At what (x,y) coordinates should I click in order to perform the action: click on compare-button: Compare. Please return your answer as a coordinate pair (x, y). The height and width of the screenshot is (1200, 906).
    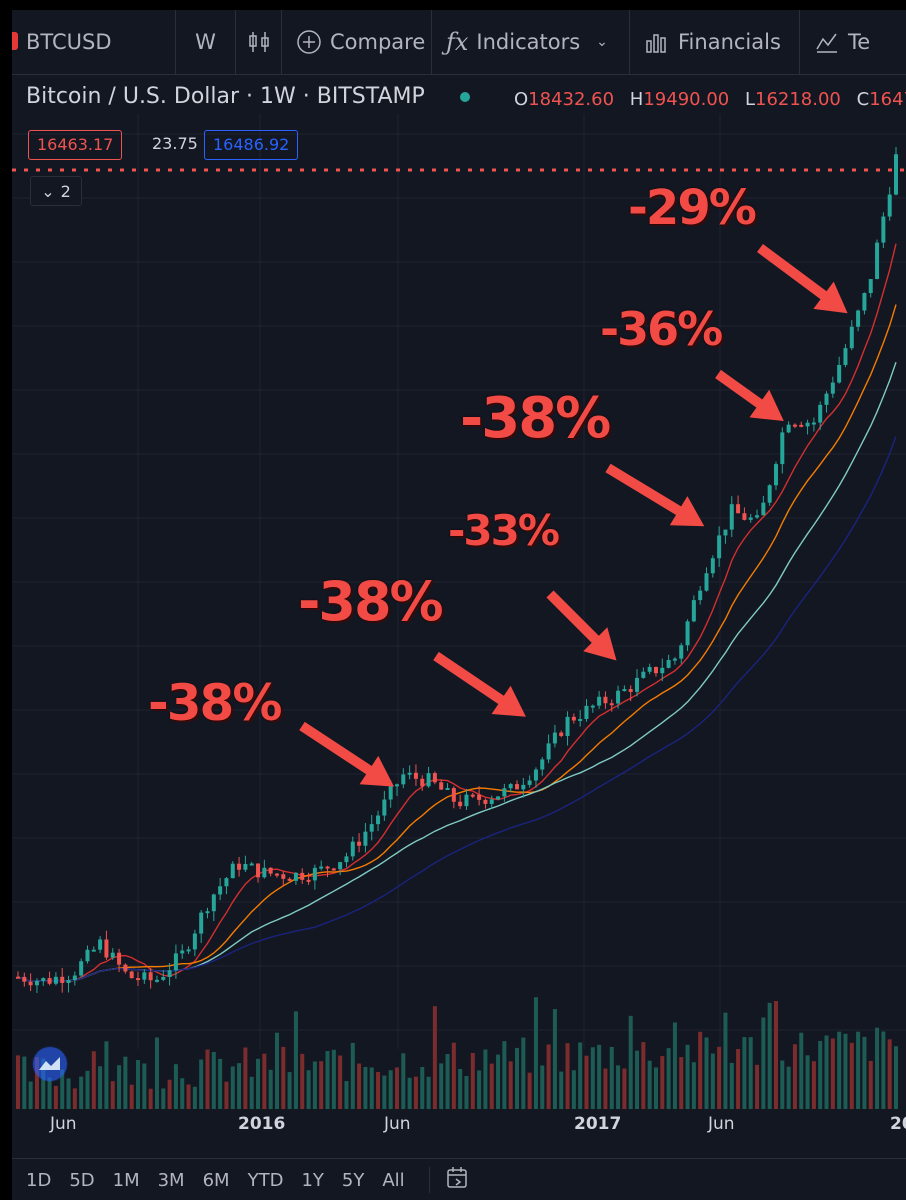
    Looking at the image, I should click on (357, 42).